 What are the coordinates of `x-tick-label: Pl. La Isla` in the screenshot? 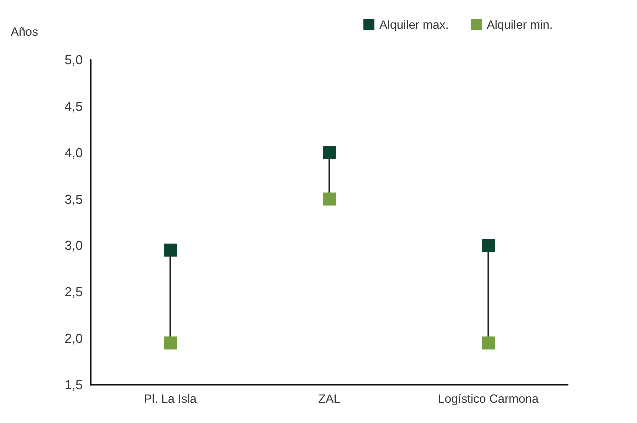 It's located at (171, 399).